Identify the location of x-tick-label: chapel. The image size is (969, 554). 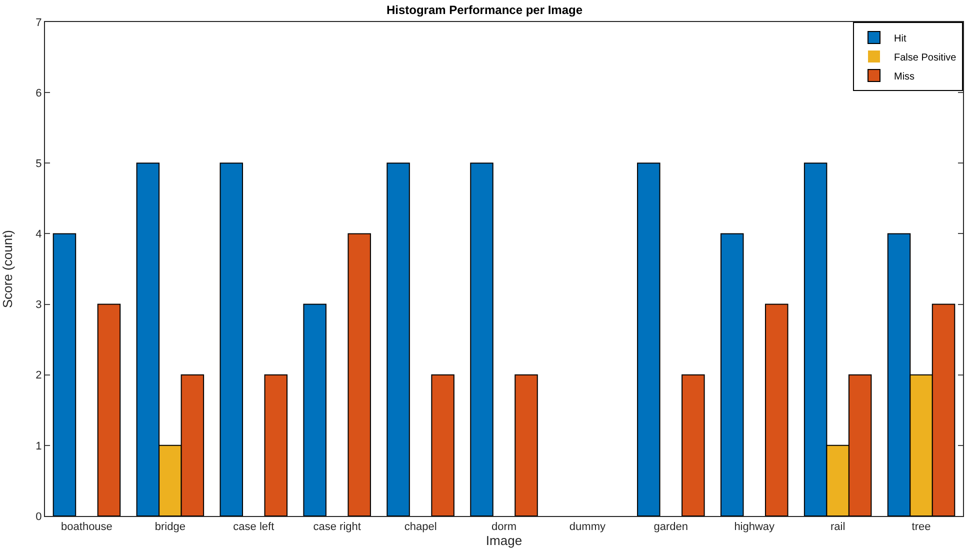
(420, 527).